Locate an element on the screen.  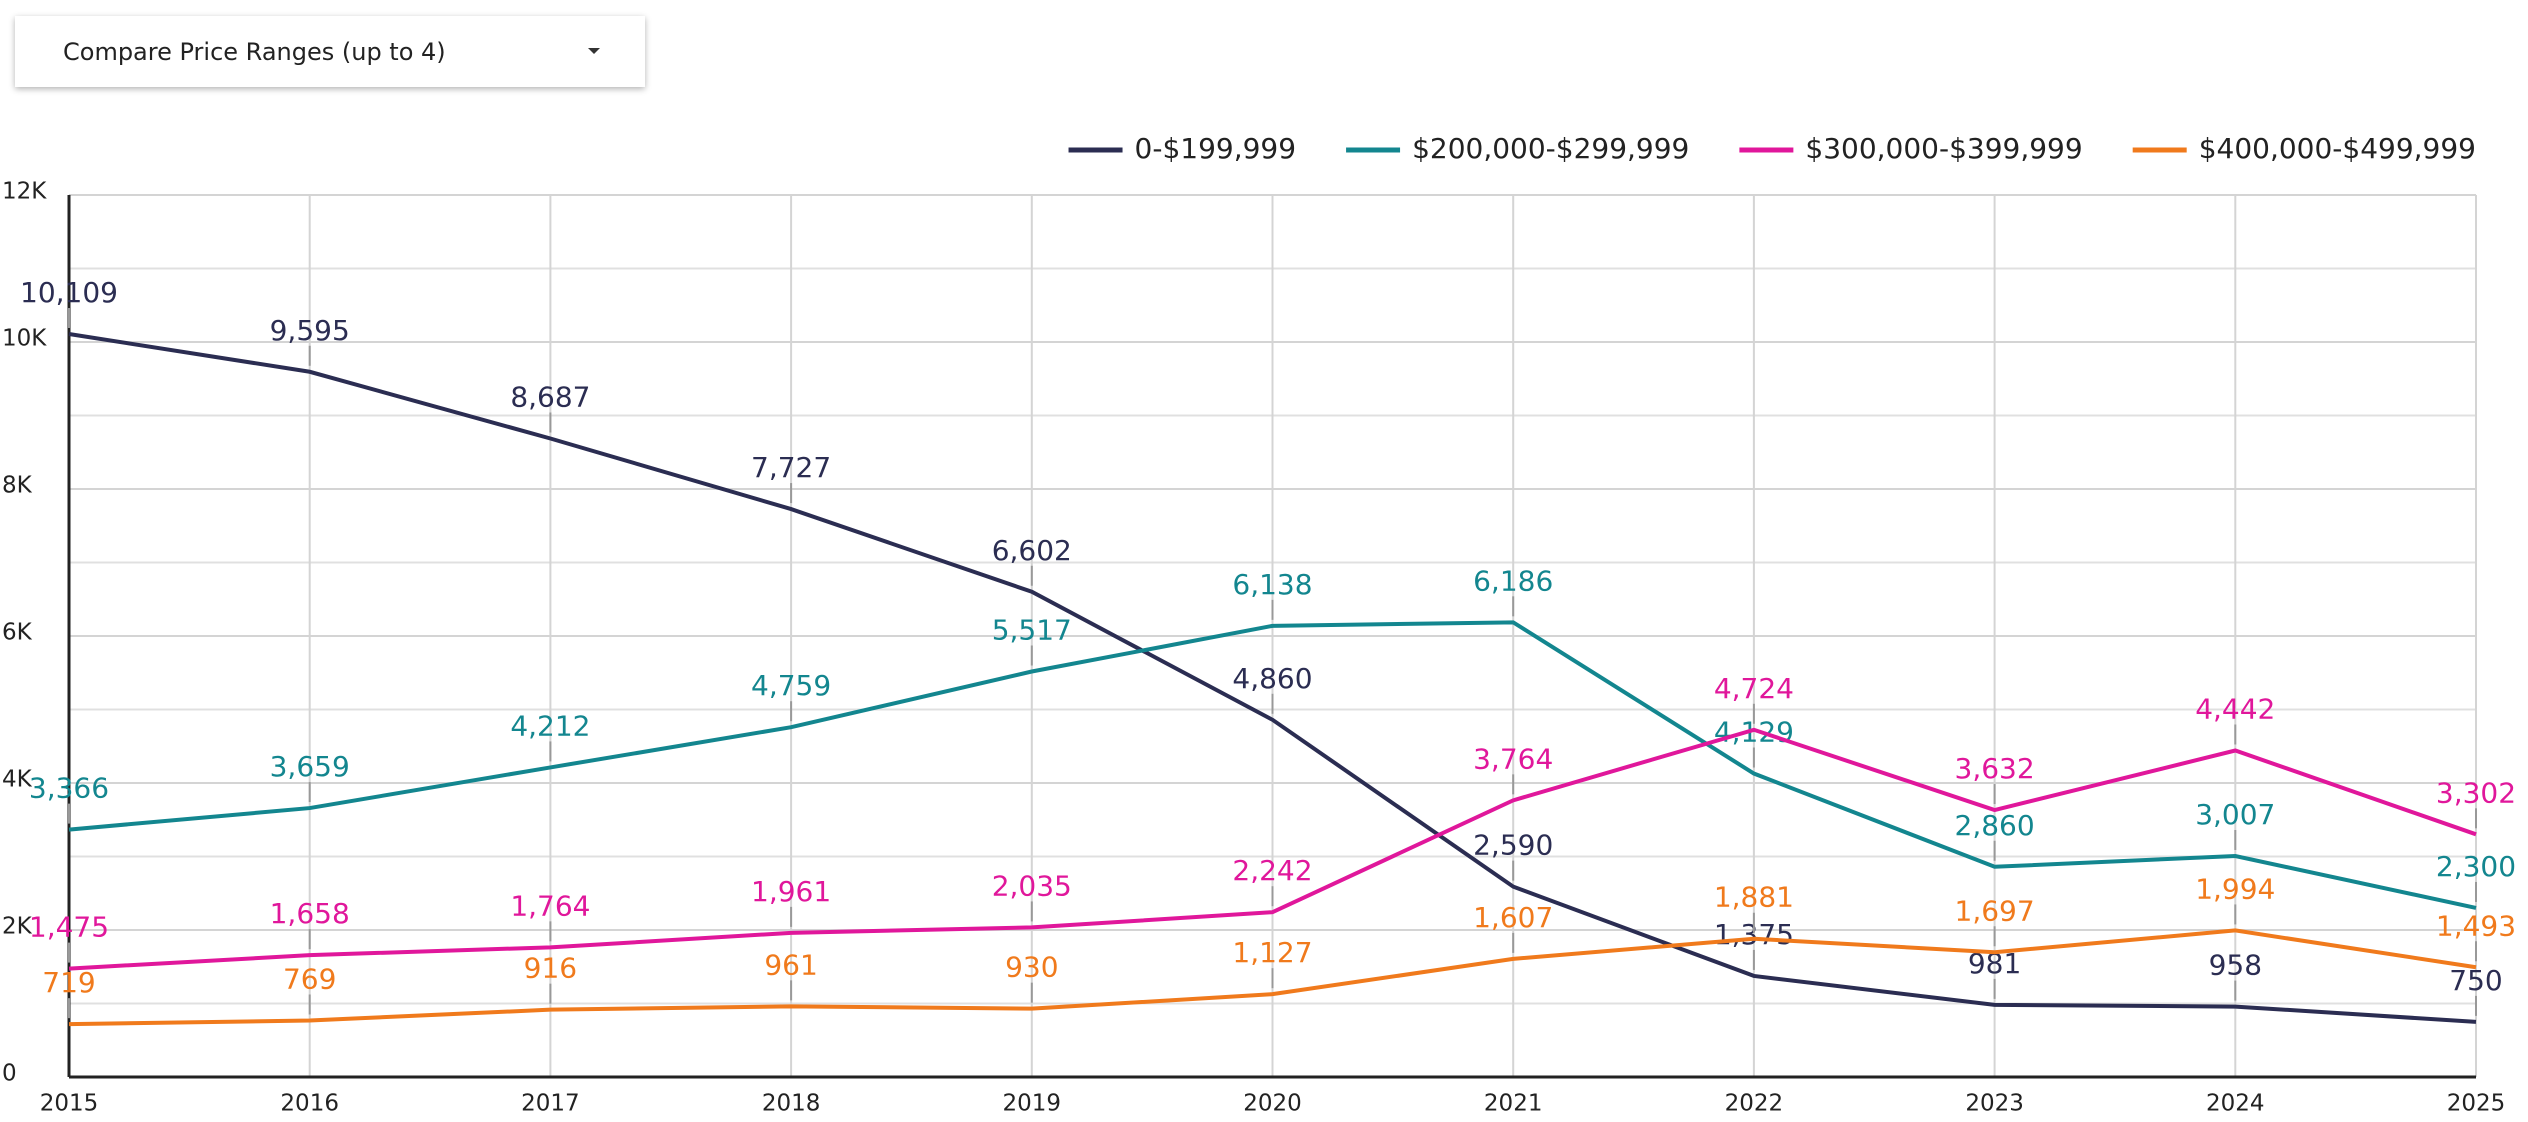
data-label: 10,109 is located at coordinates (69, 292).